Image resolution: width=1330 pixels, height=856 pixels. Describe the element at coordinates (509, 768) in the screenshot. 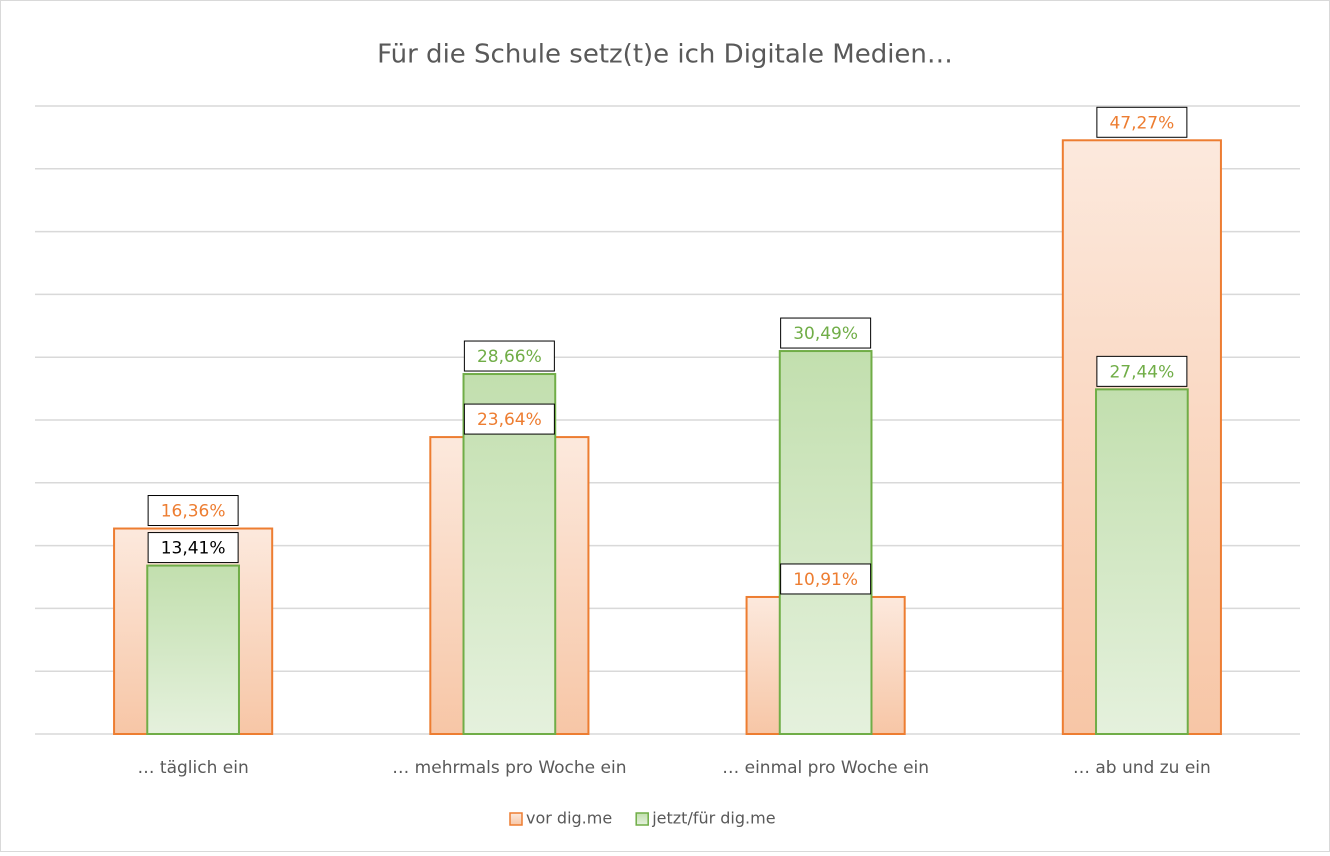

I see `x-tick-label: … mehrmals pro Woche ein` at that location.